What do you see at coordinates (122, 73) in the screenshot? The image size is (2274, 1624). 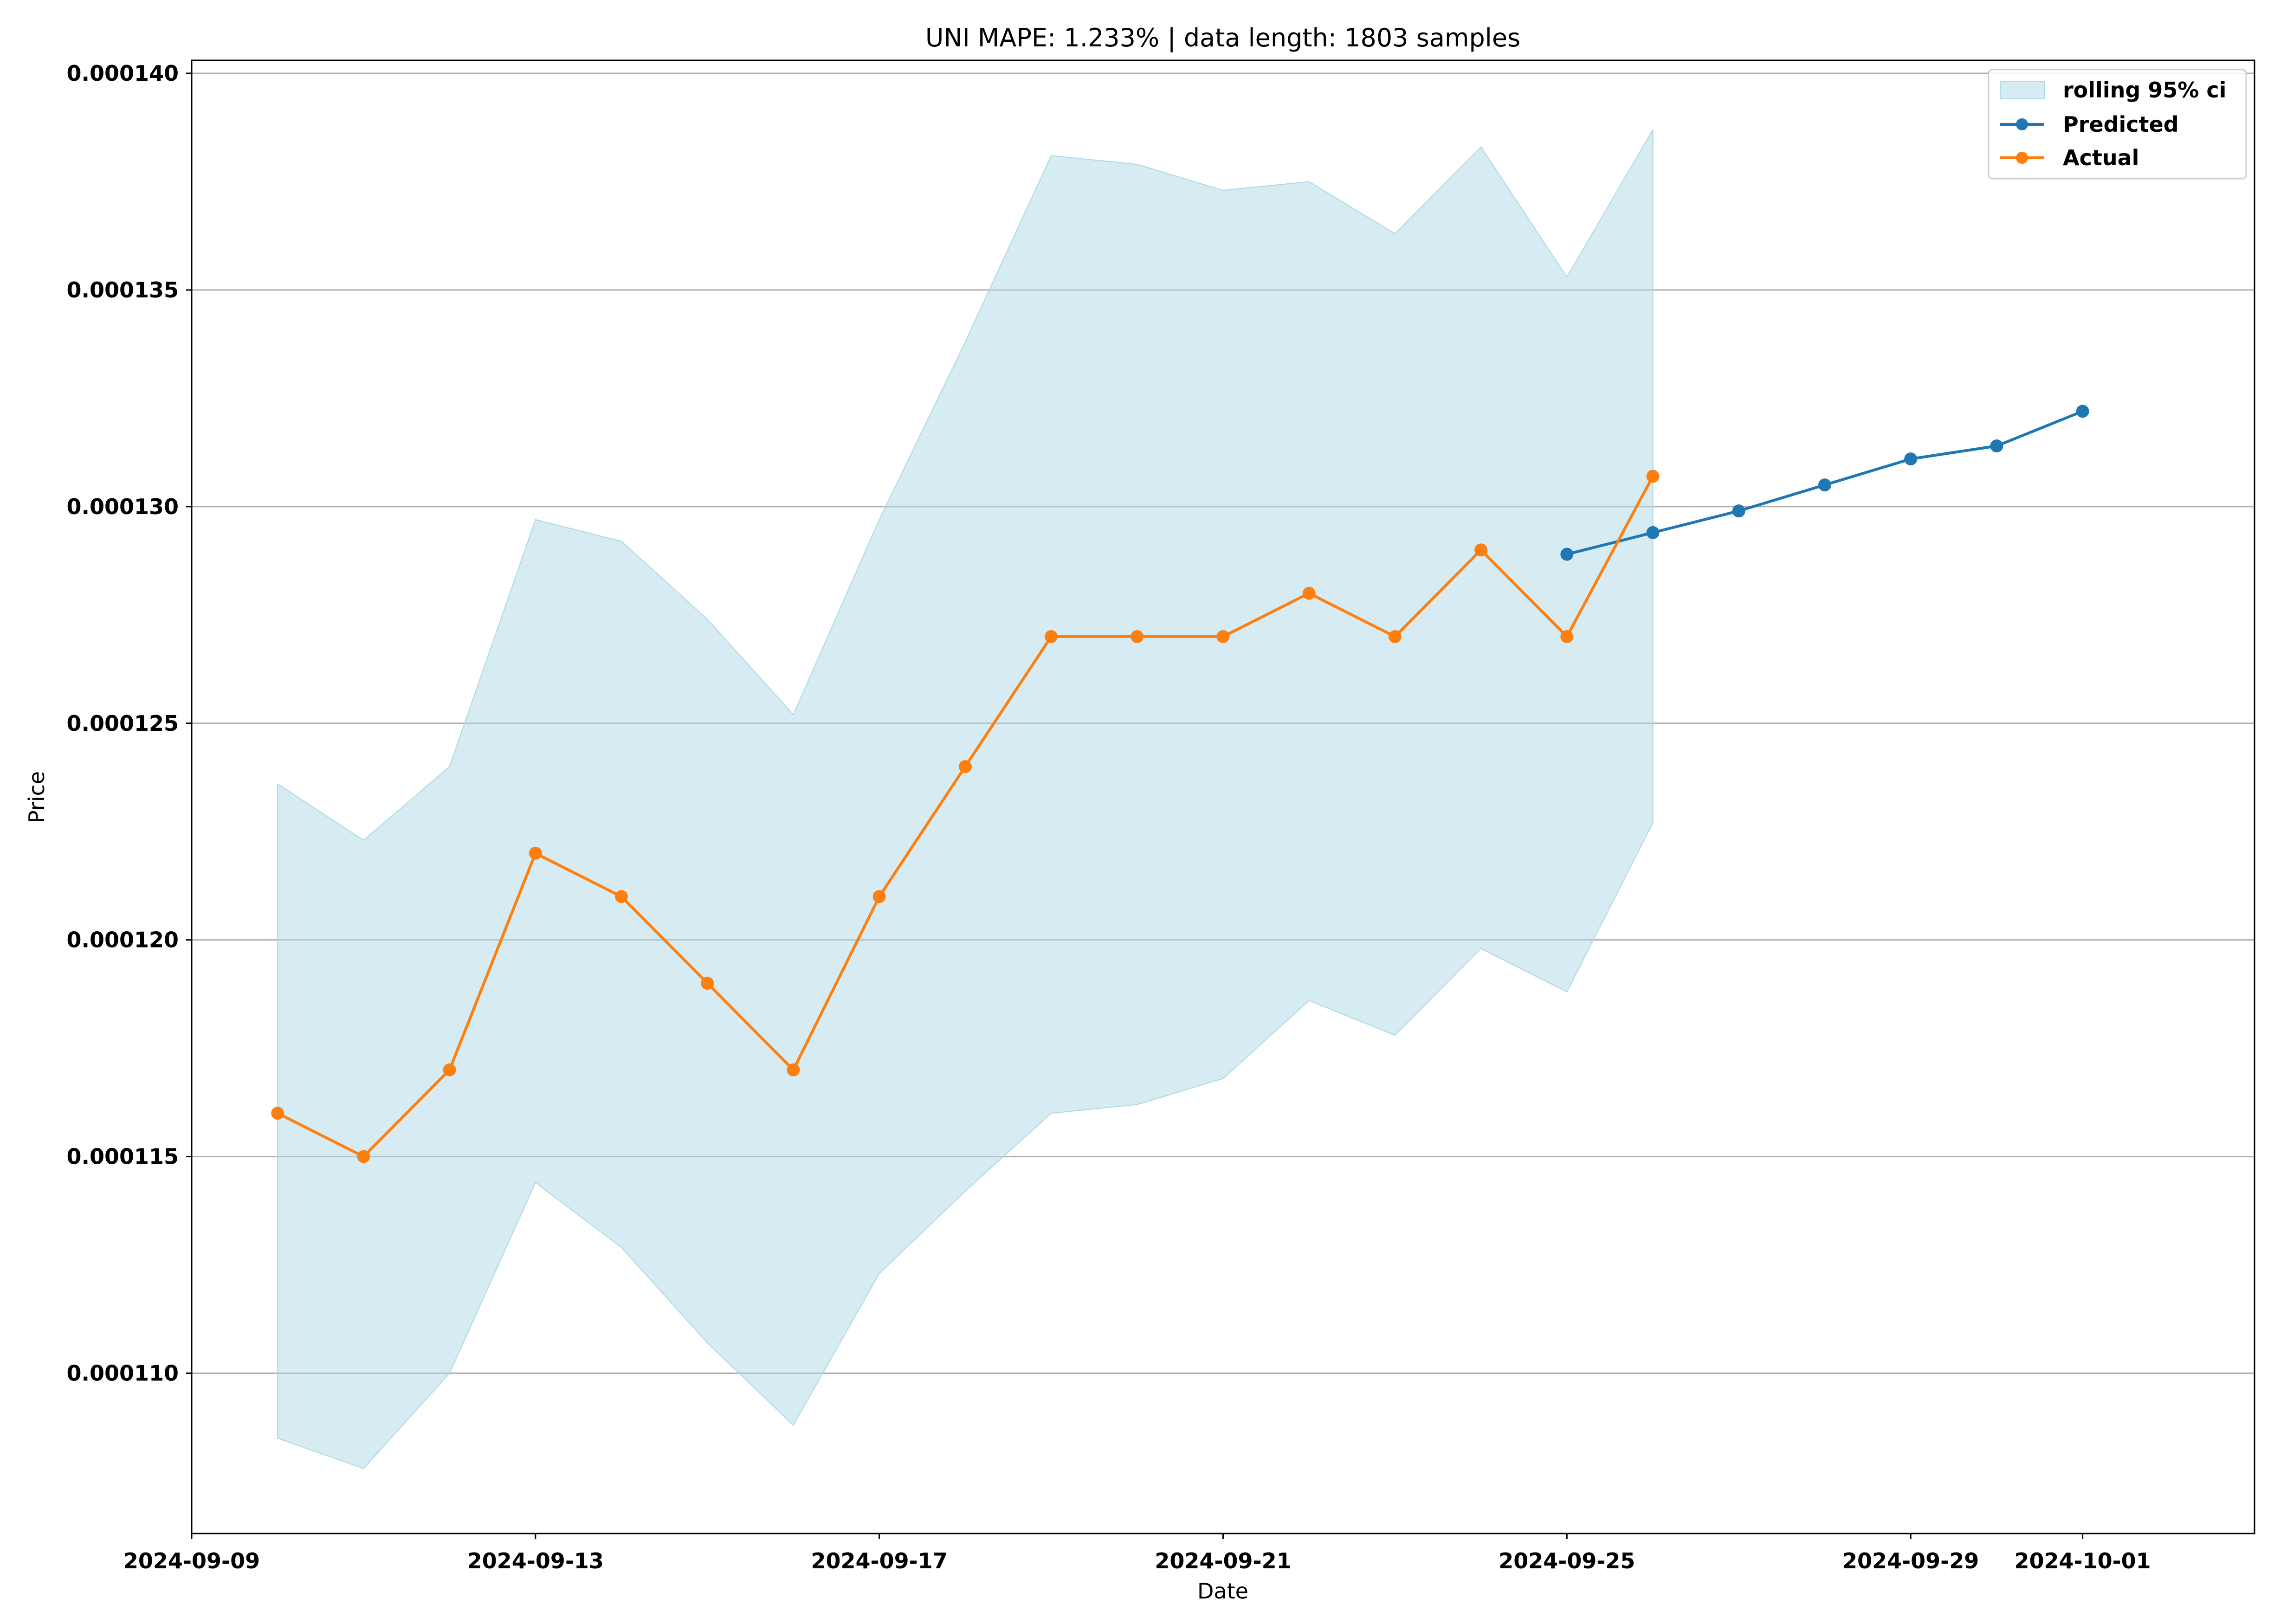 I see `y-tick-label-6: 0.000140` at bounding box center [122, 73].